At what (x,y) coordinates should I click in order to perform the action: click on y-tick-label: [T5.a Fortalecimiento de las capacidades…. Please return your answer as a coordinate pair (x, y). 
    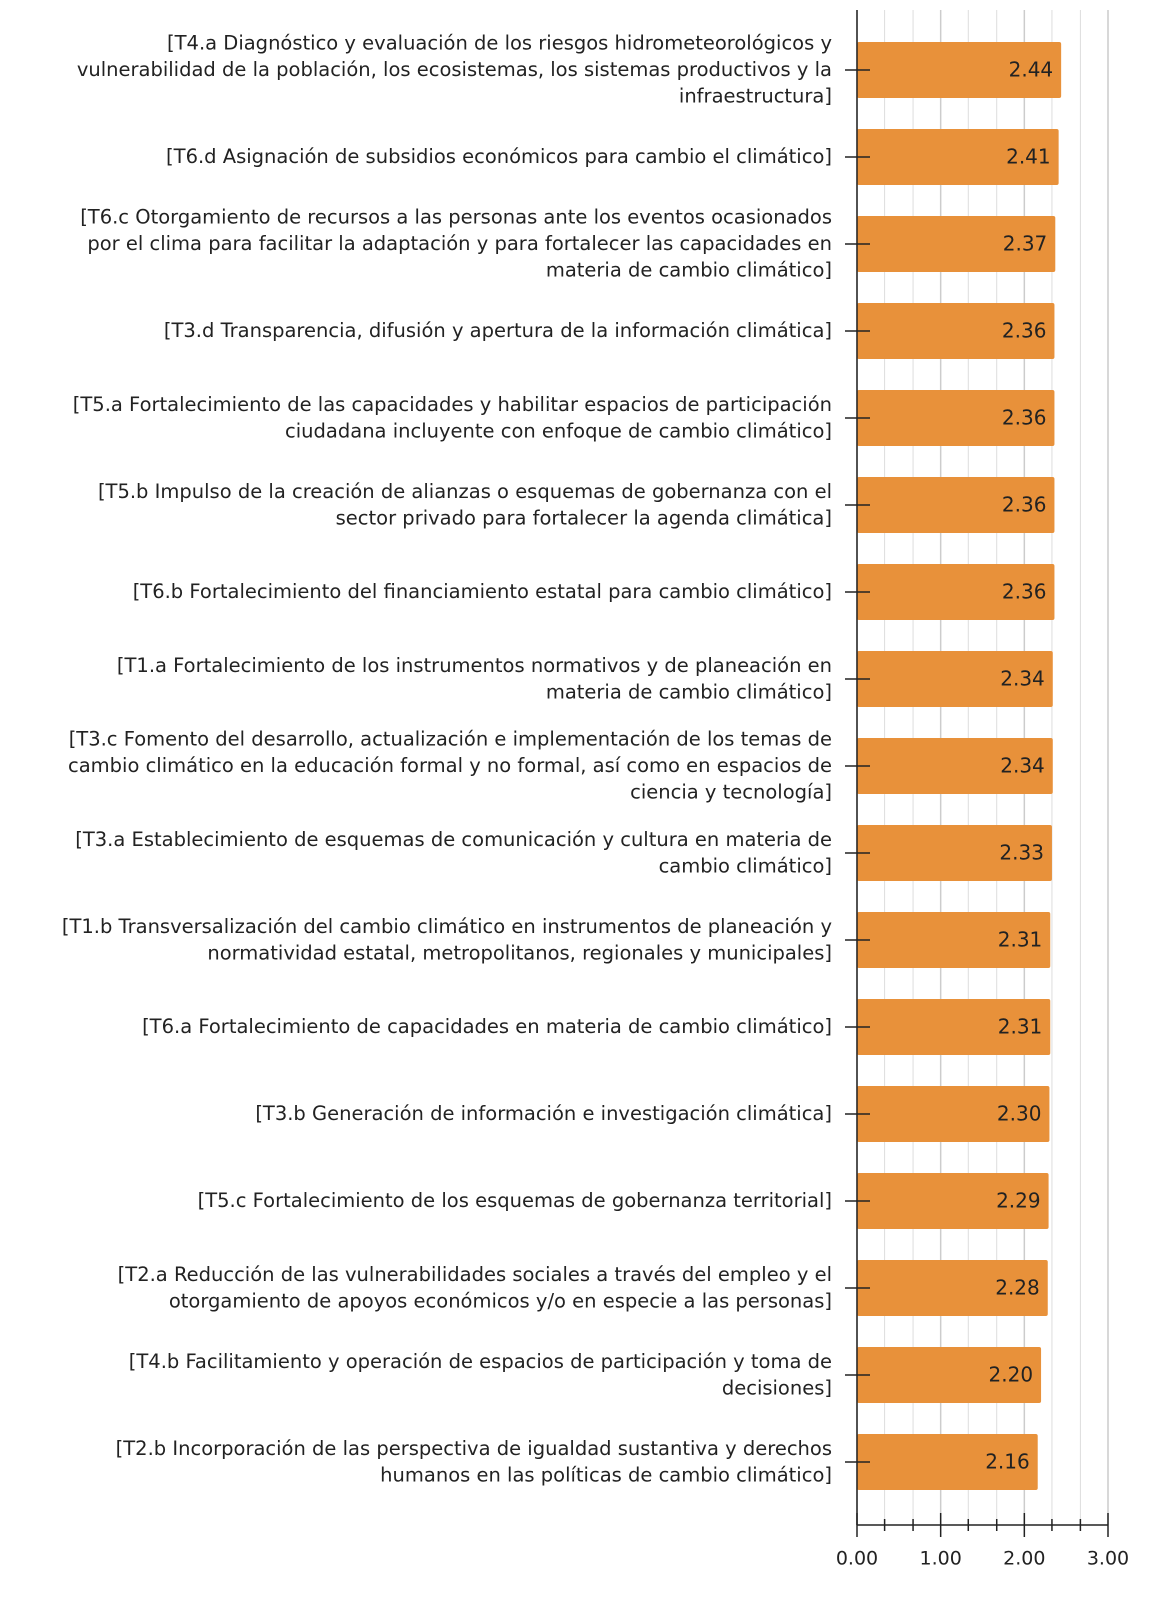
    Looking at the image, I should click on (452, 417).